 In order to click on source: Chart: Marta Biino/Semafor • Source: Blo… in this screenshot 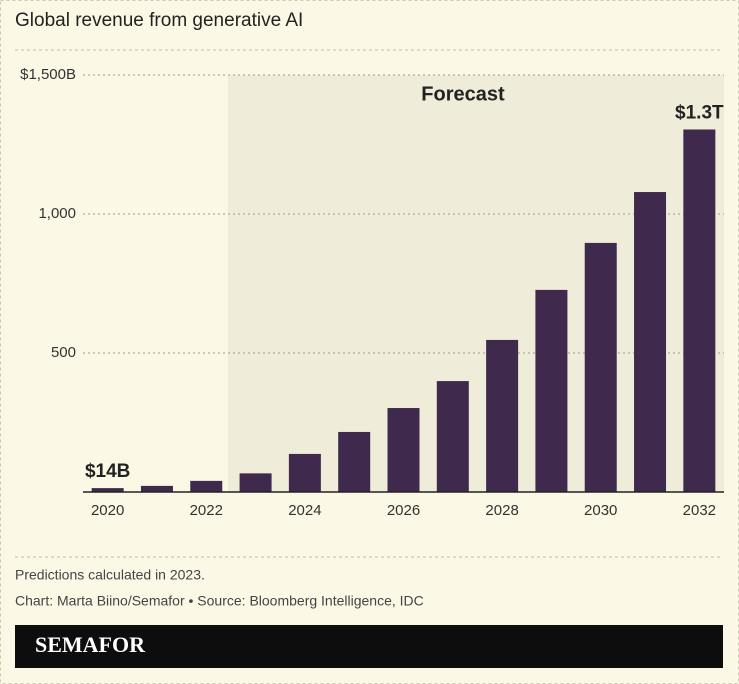, I will do `click(219, 601)`.